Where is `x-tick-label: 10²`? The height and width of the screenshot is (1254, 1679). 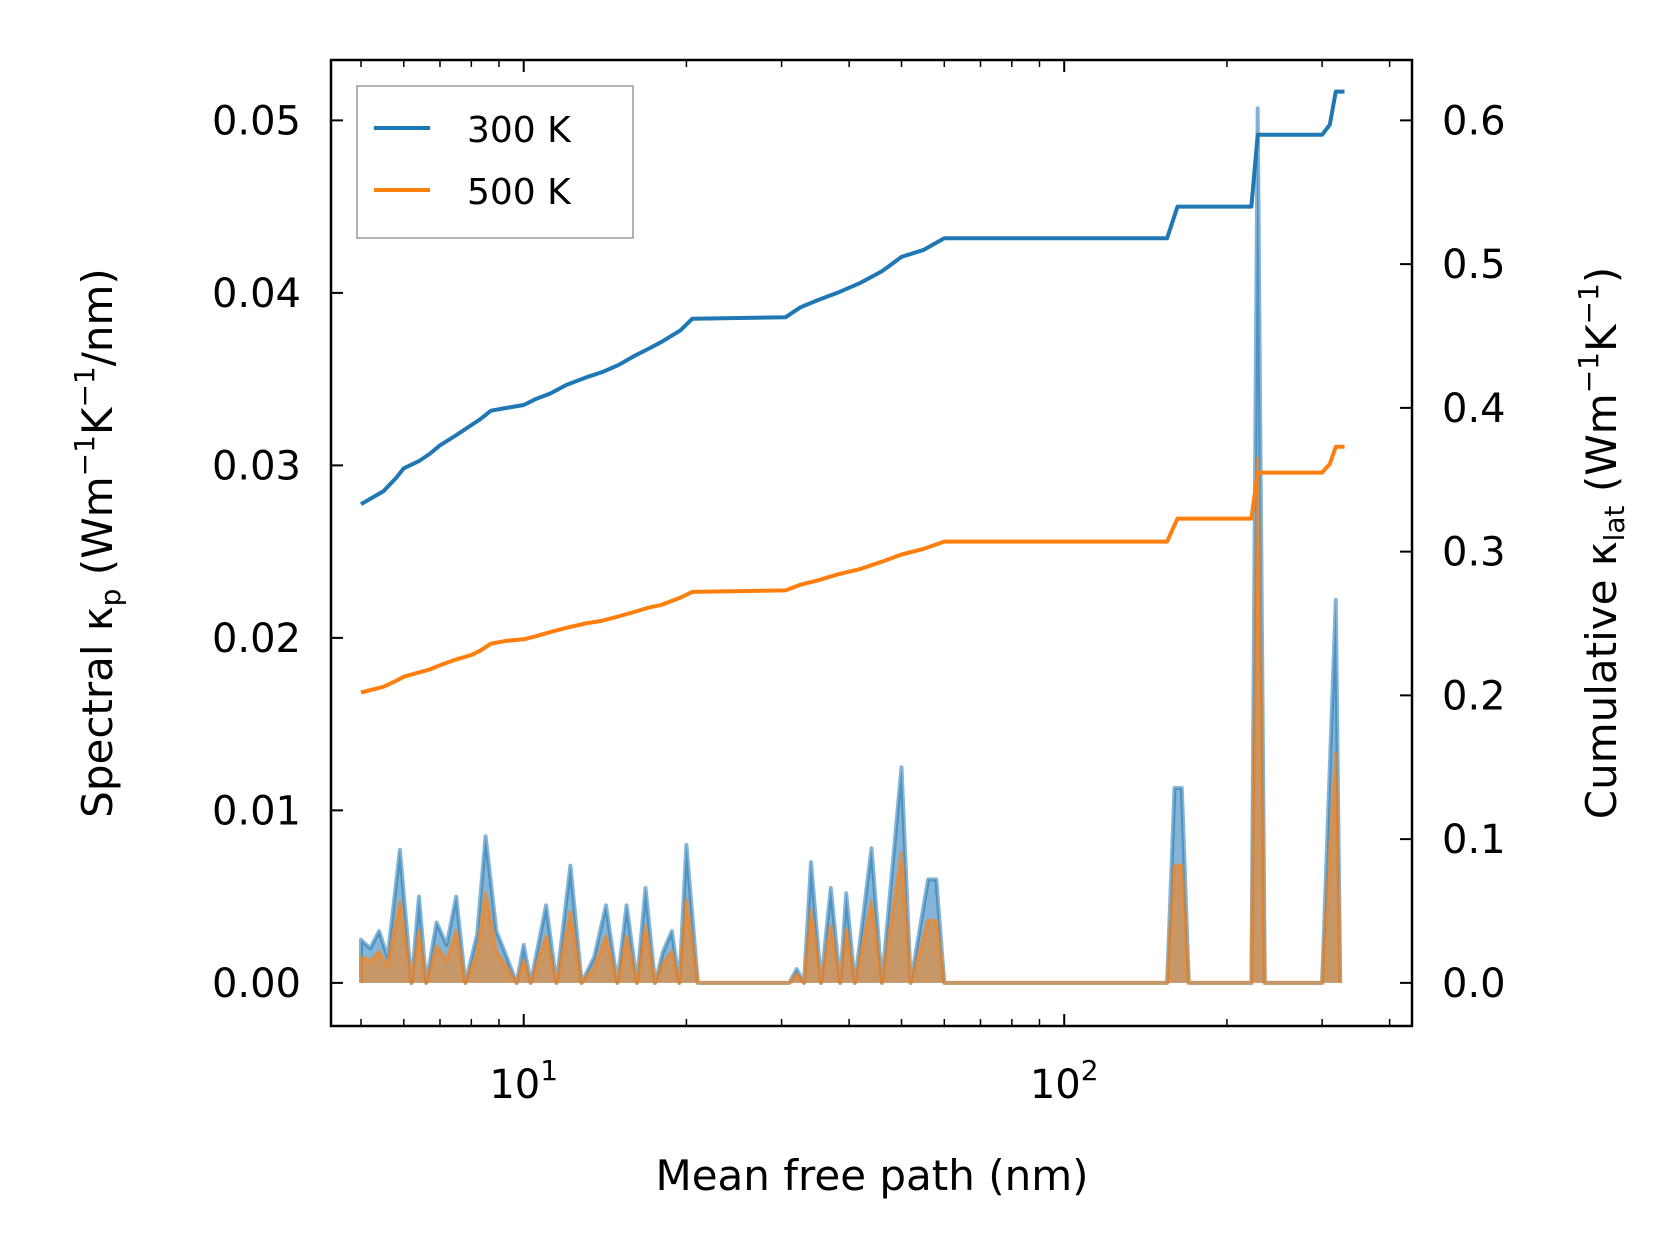
x-tick-label: 10² is located at coordinates (1064, 1081).